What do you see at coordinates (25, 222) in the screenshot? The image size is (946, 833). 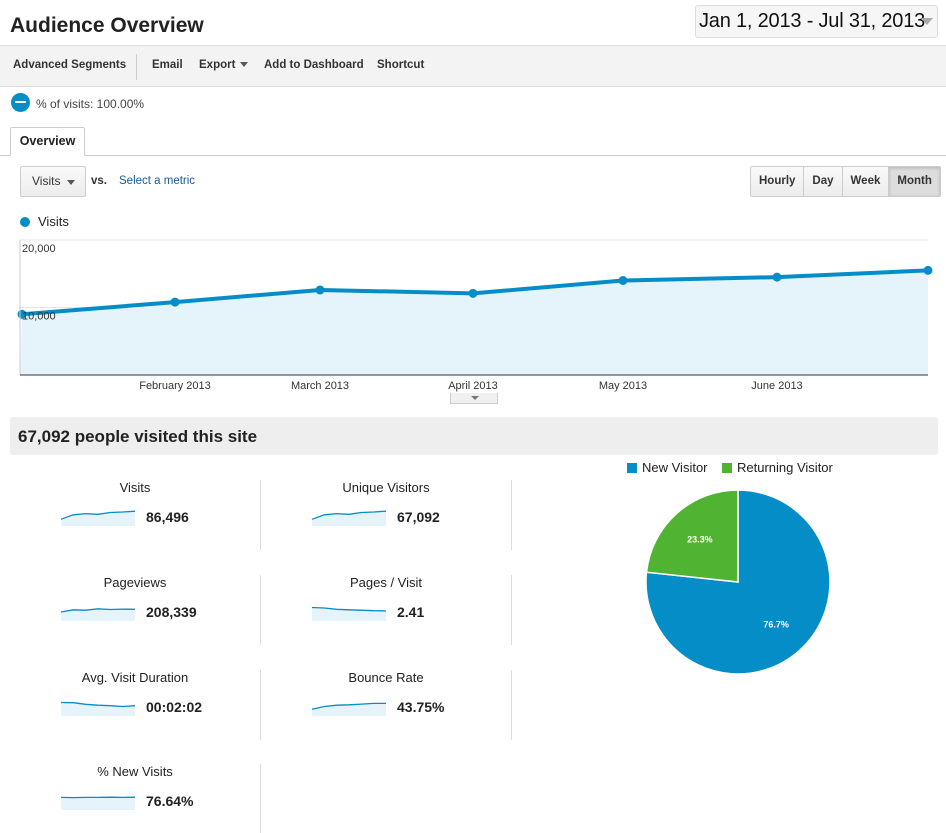 I see `visits-legend-dot` at bounding box center [25, 222].